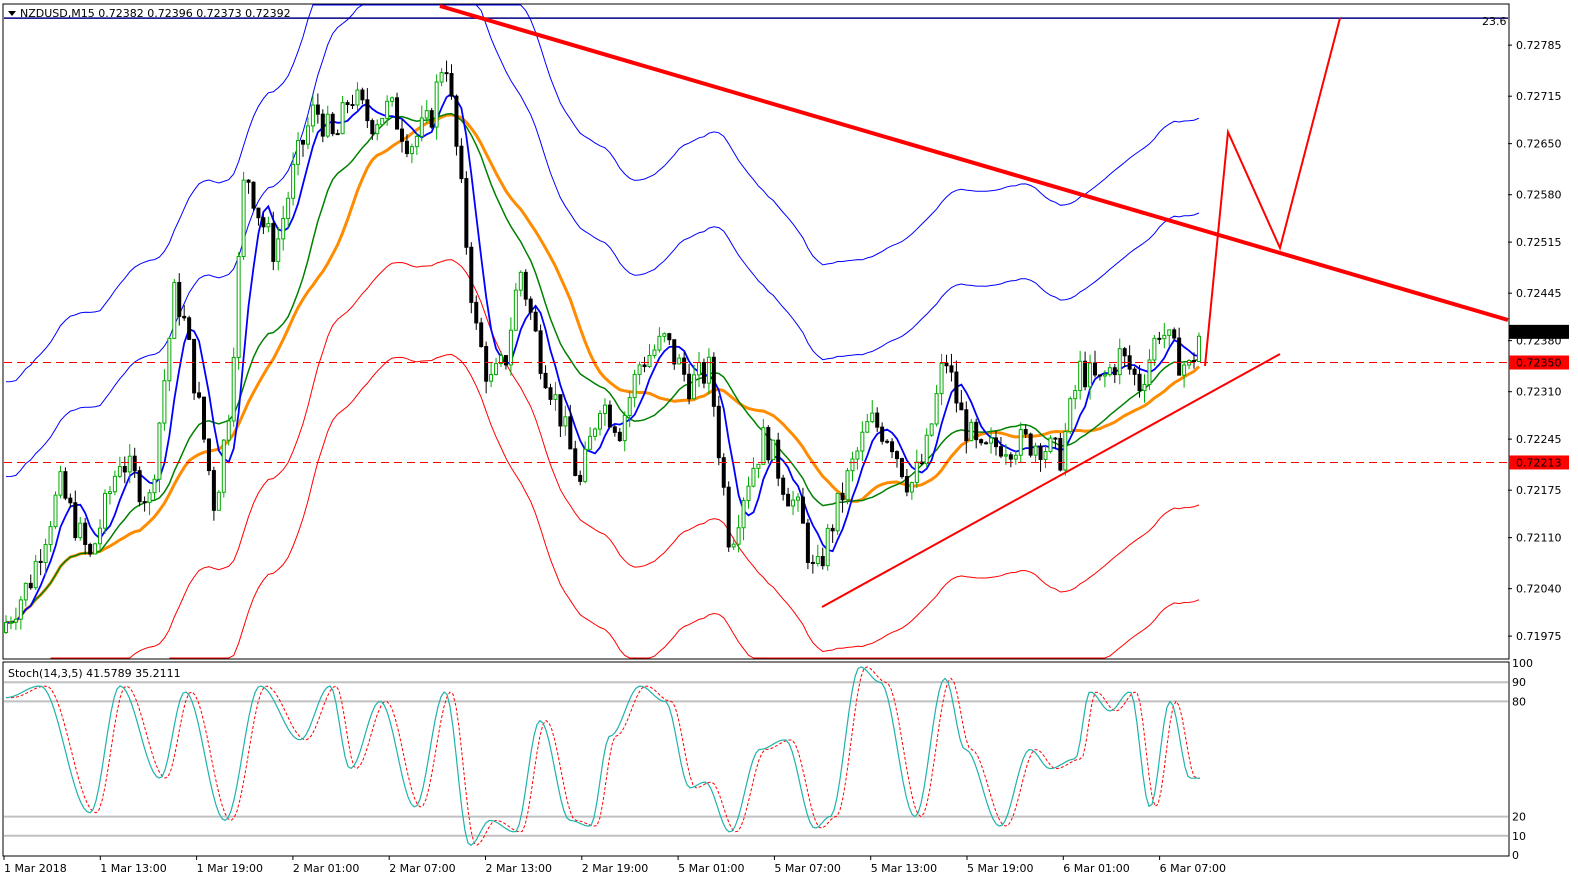  What do you see at coordinates (35, 868) in the screenshot?
I see `time-tick-label: 1 Mar 2018` at bounding box center [35, 868].